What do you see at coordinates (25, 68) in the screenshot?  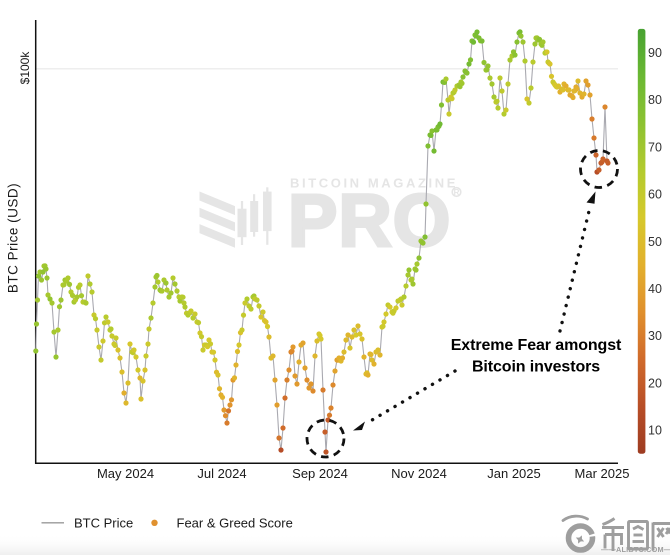 I see `svg-text: $100k` at bounding box center [25, 68].